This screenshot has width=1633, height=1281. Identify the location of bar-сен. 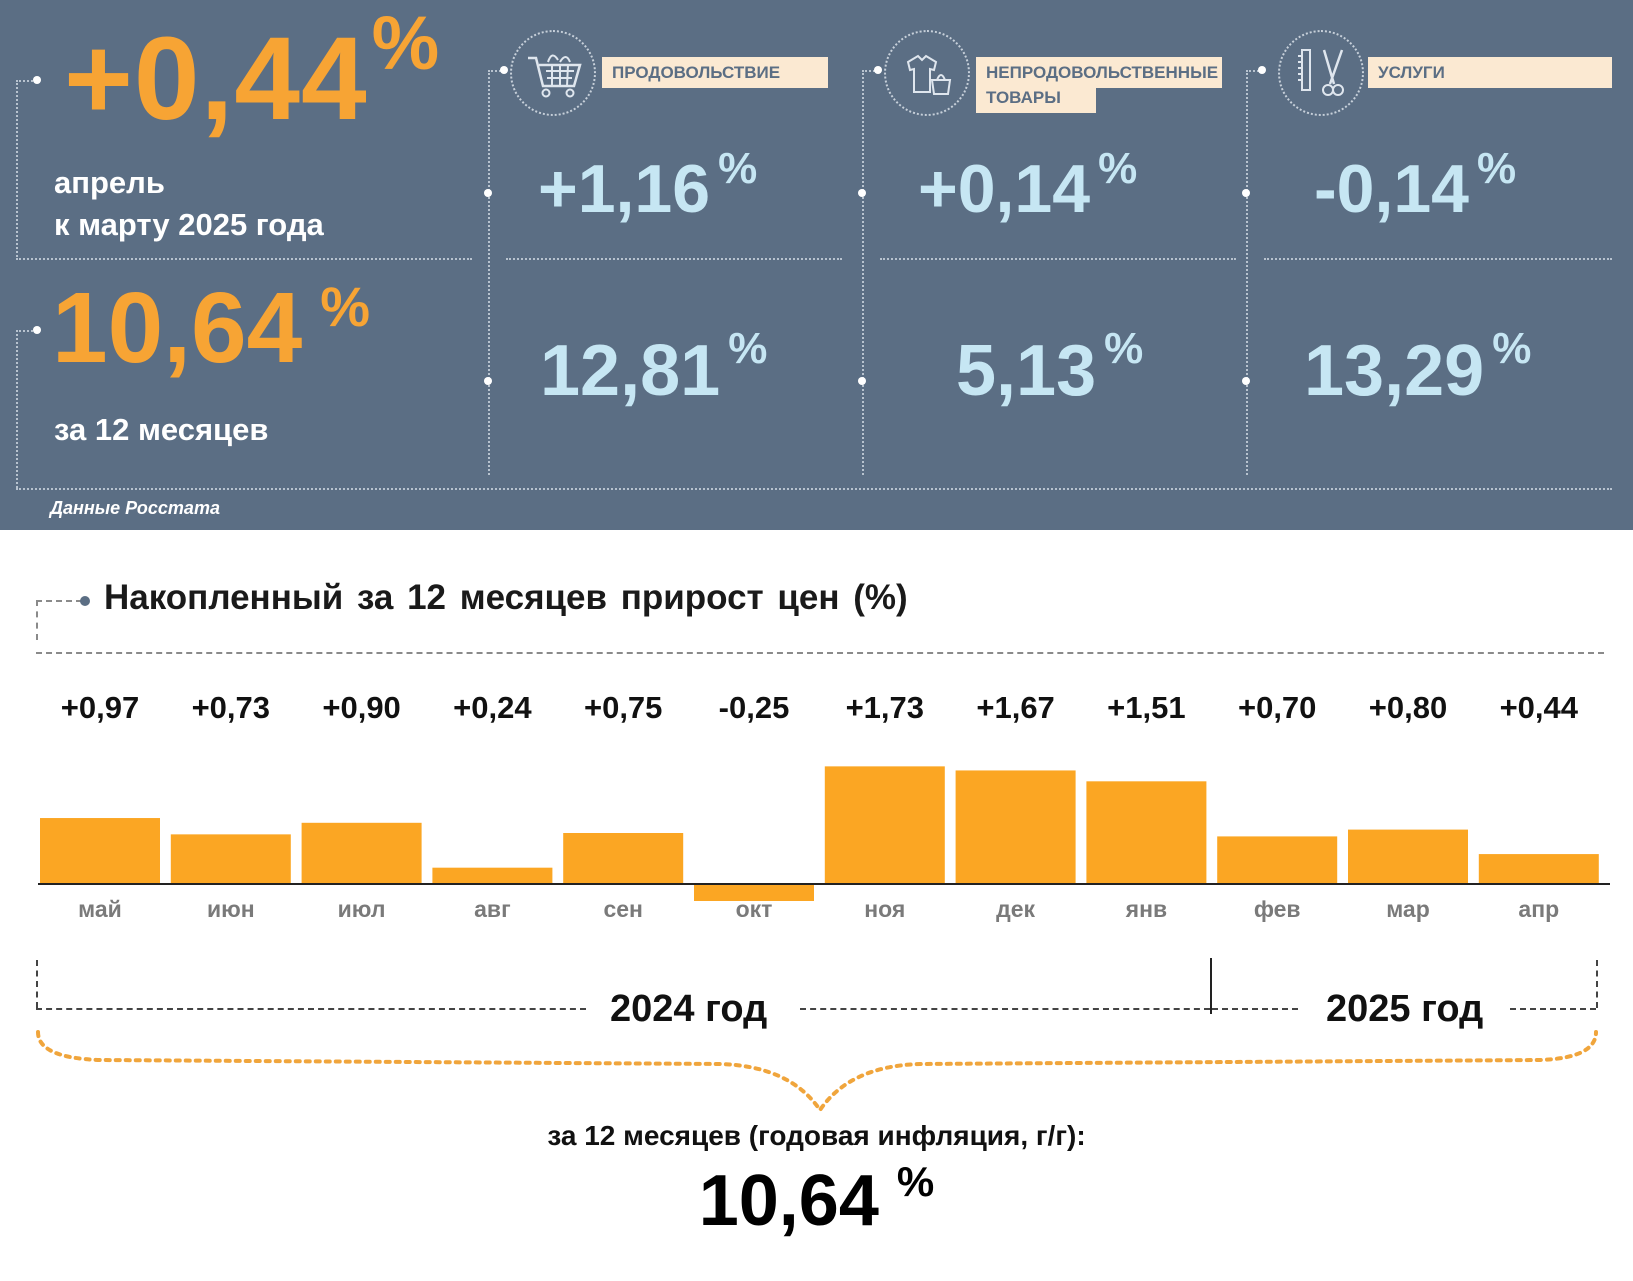
(623, 858).